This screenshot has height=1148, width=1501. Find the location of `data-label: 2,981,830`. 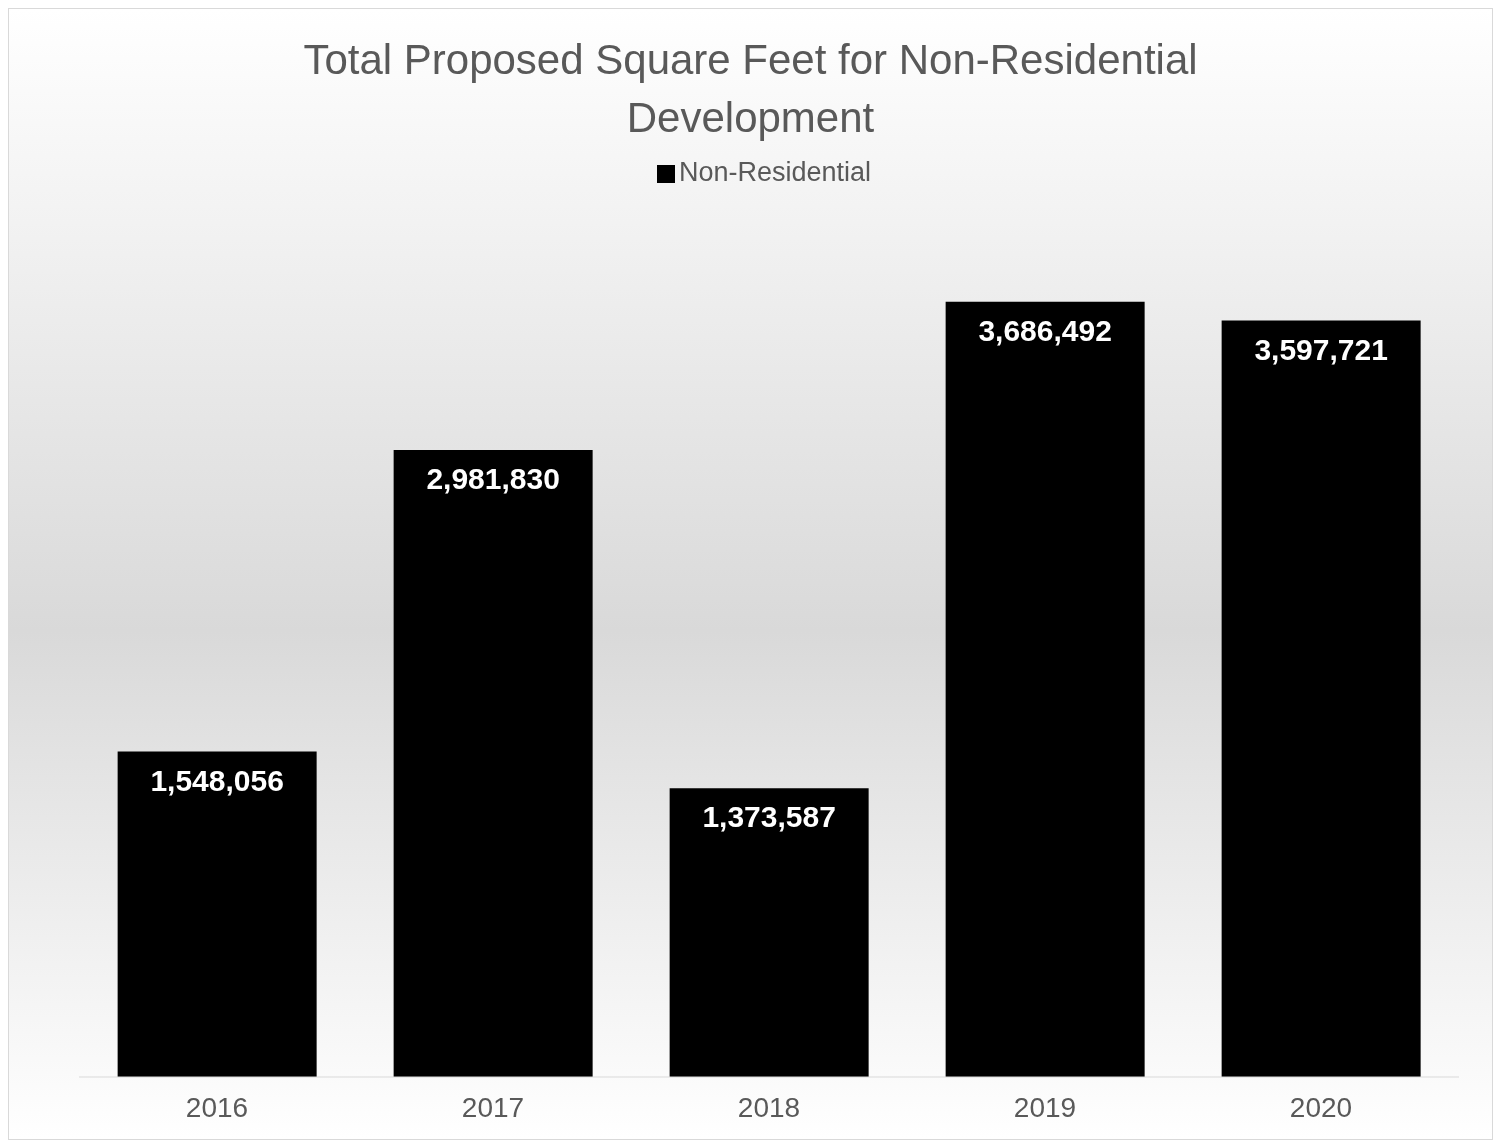

data-label: 2,981,830 is located at coordinates (493, 479).